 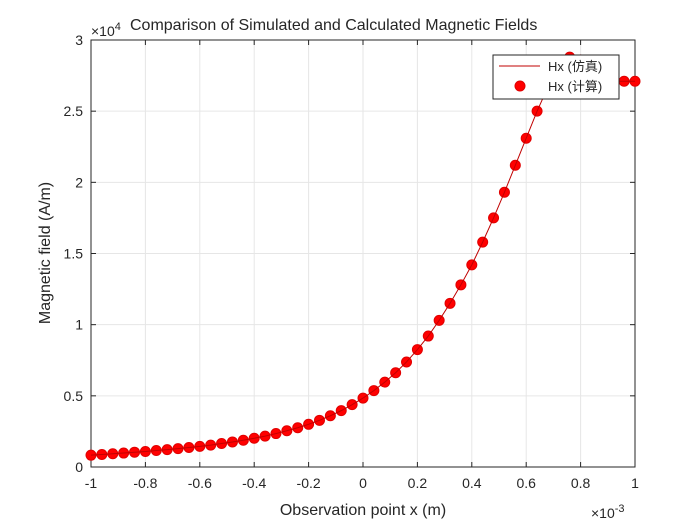 I want to click on x-tick-label: 0.2, so click(x=418, y=483).